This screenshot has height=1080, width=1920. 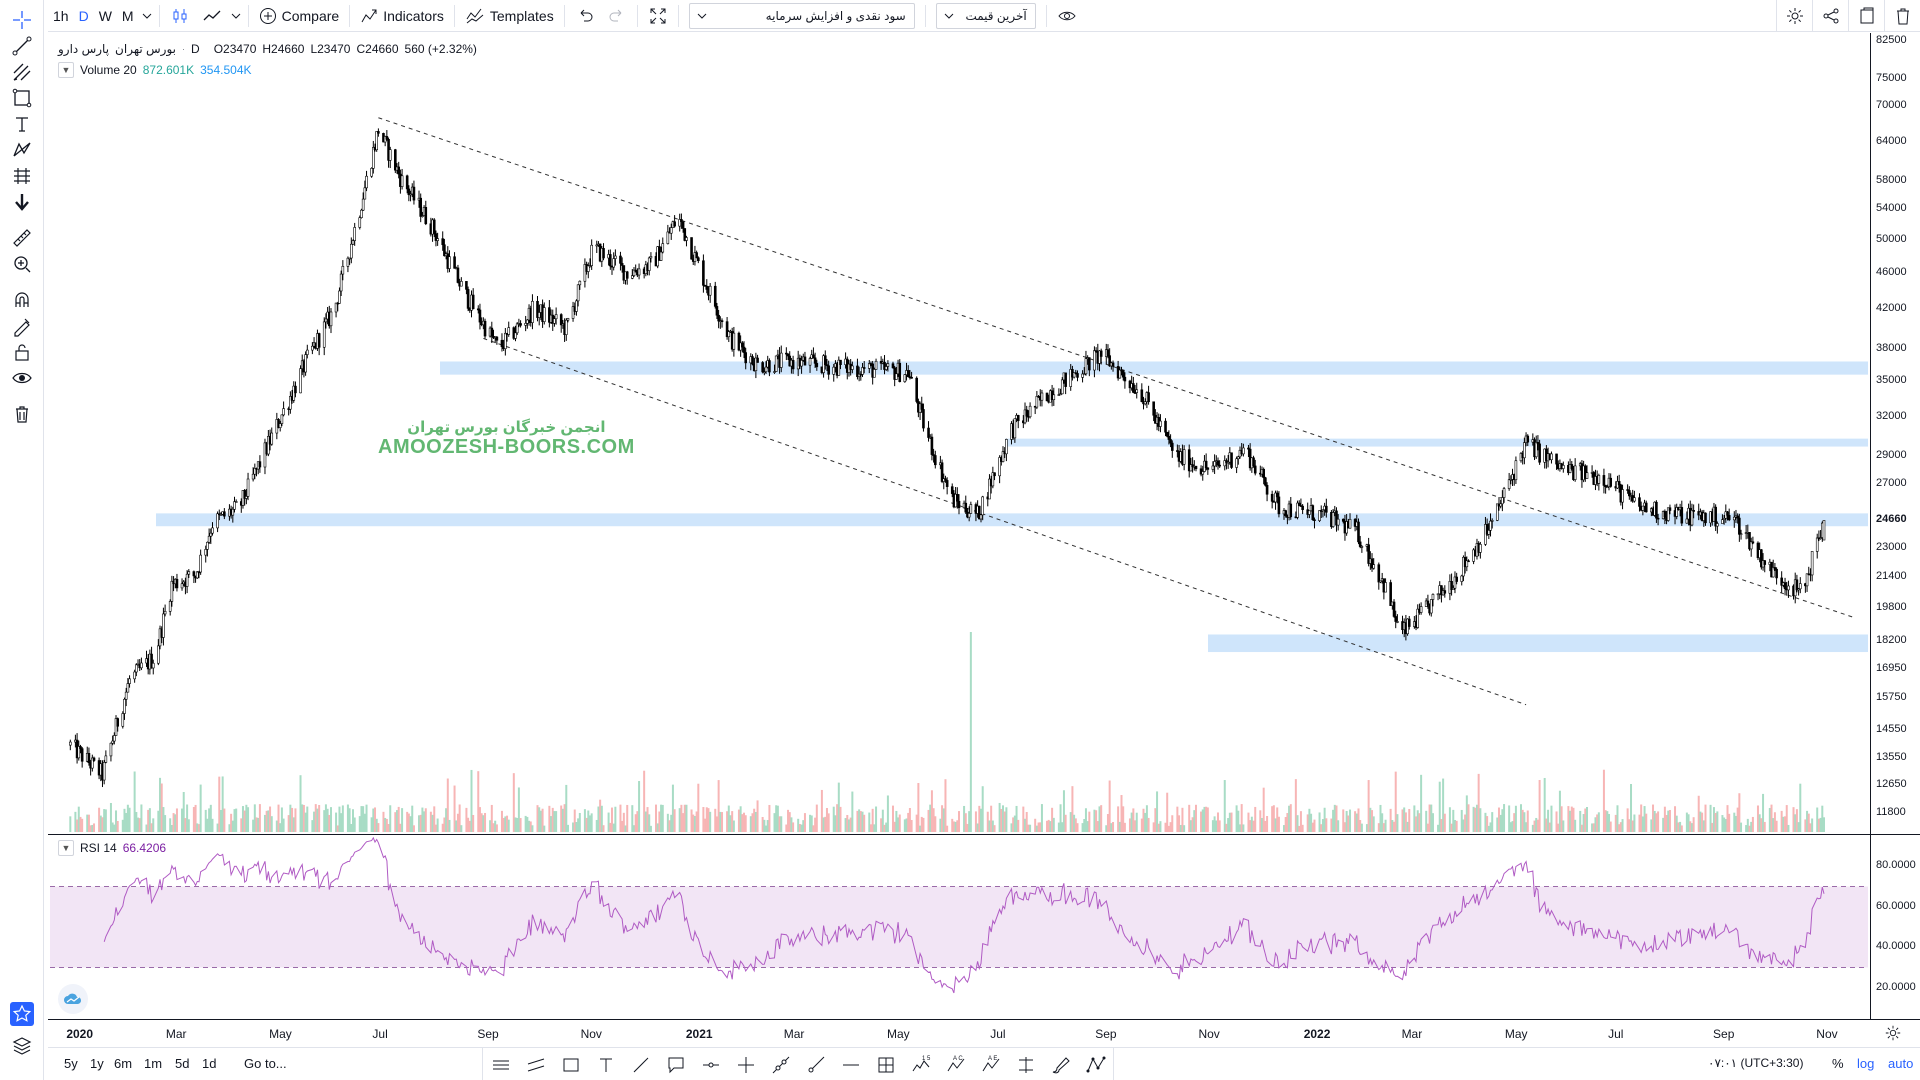 What do you see at coordinates (570, 1064) in the screenshot?
I see `rectangle-tool-icon` at bounding box center [570, 1064].